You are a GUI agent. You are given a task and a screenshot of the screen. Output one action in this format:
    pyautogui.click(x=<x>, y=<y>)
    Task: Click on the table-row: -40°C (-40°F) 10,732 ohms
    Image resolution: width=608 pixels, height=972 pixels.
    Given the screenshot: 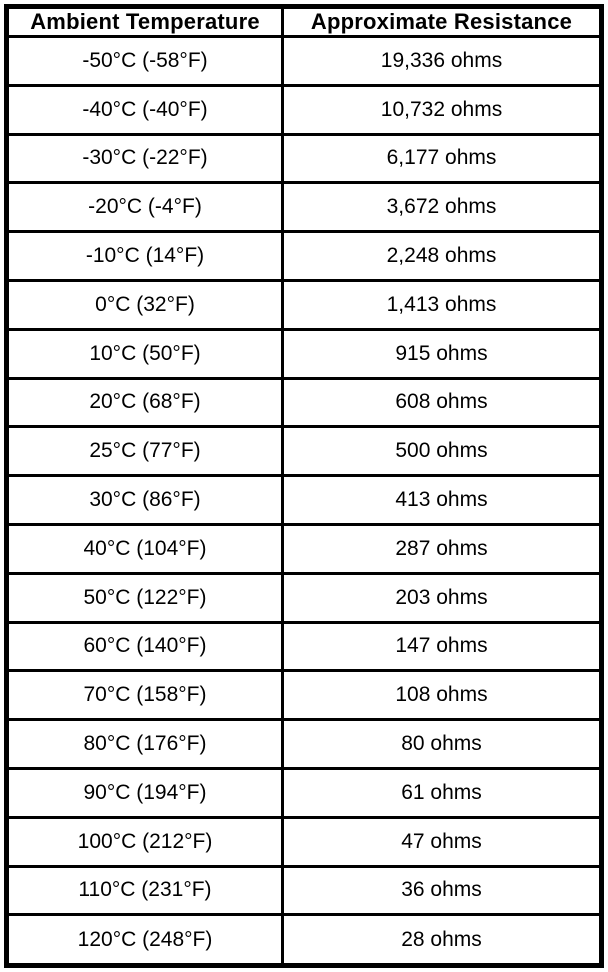 What is the action you would take?
    pyautogui.click(x=304, y=109)
    